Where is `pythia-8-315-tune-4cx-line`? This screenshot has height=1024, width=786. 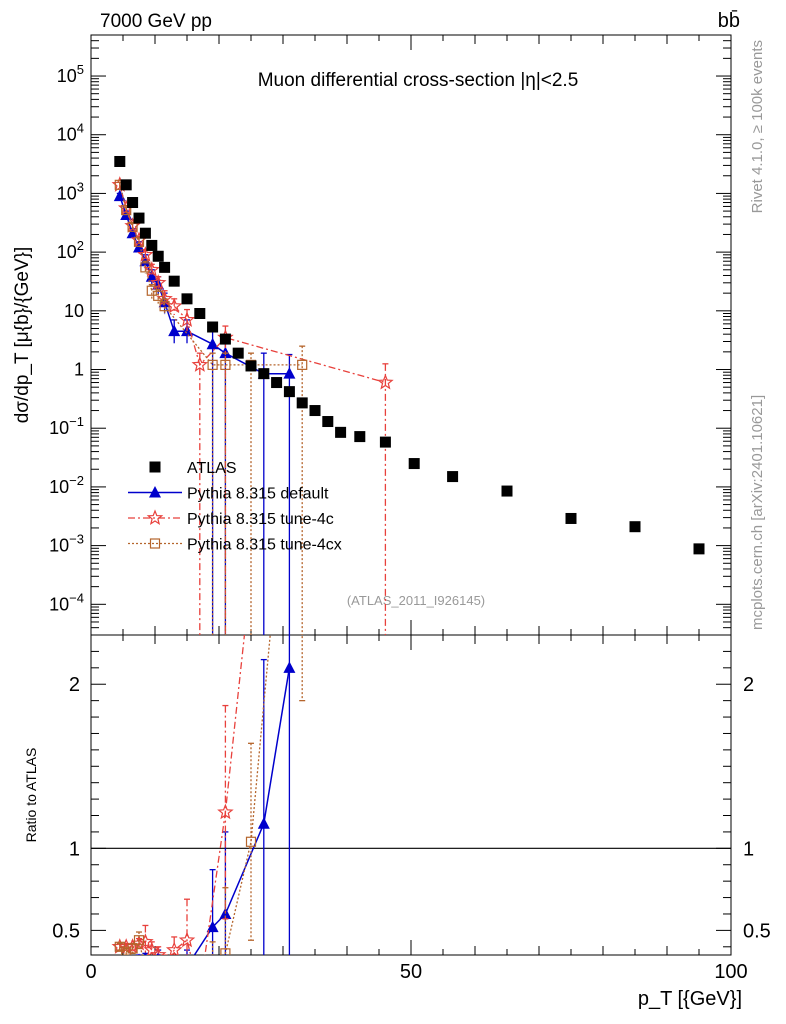
pythia-8-315-tune-4cx-line is located at coordinates (211, 275).